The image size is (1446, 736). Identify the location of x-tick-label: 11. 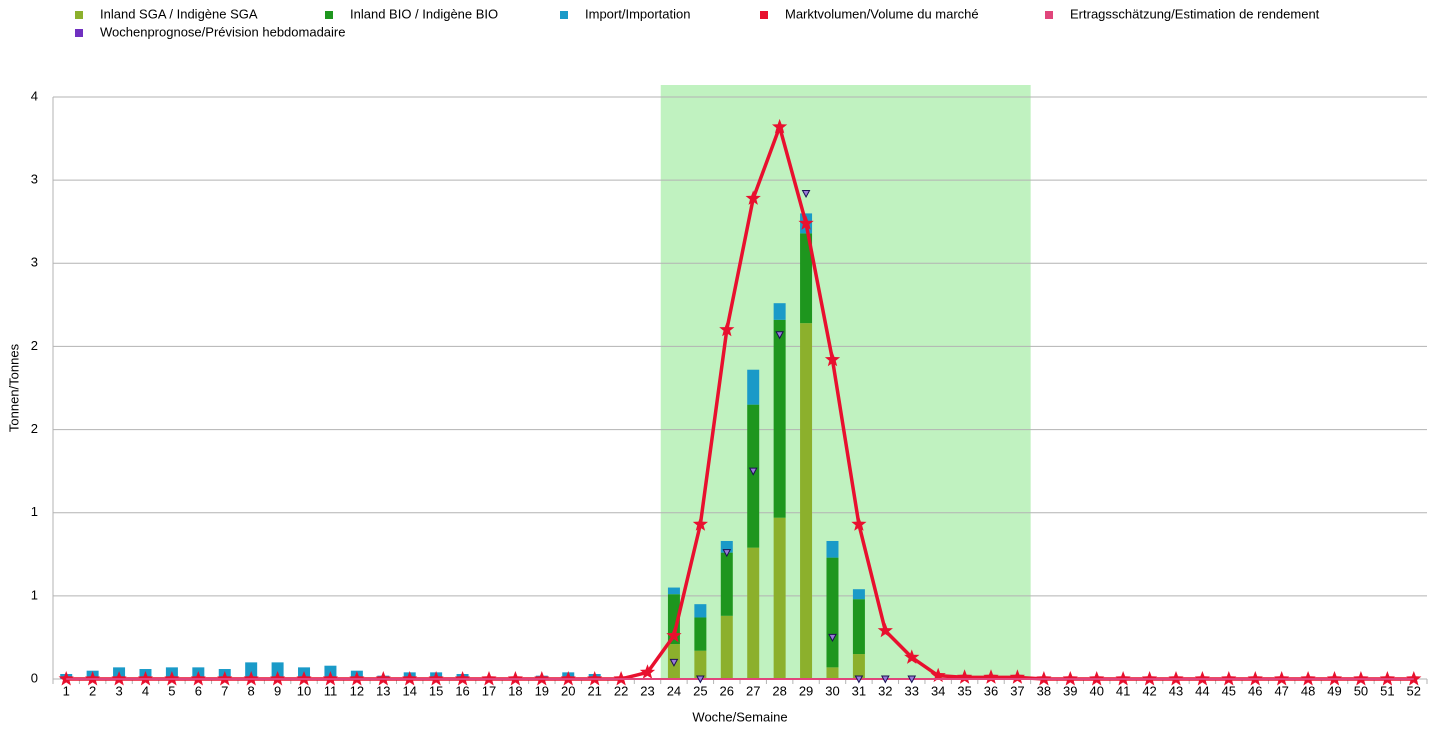
(331, 690).